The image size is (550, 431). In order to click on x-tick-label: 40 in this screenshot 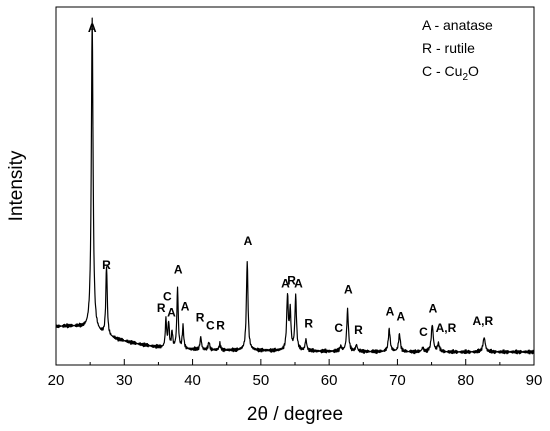, I will do `click(192, 380)`.